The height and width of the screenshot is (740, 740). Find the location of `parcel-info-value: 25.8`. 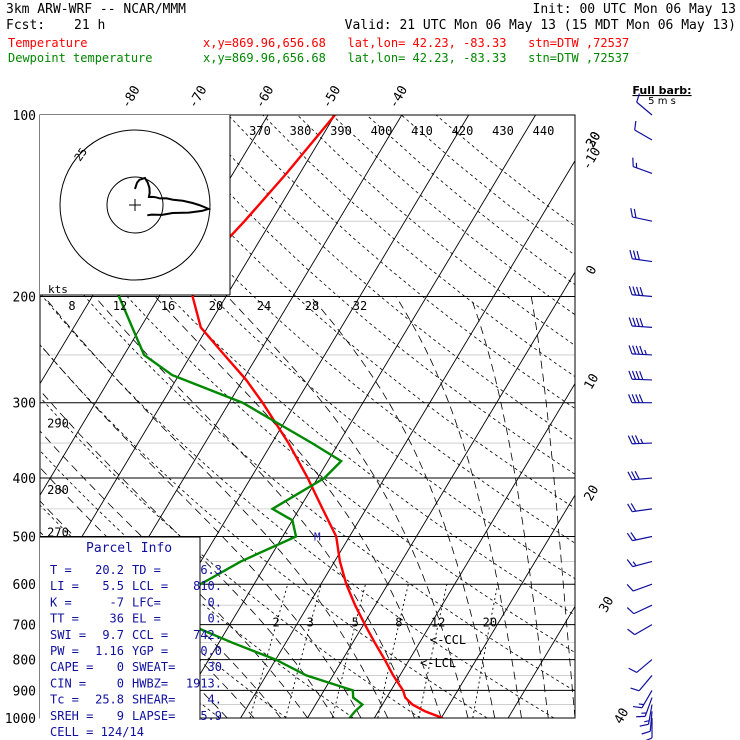

parcel-info-value: 25.8 is located at coordinates (109, 700).